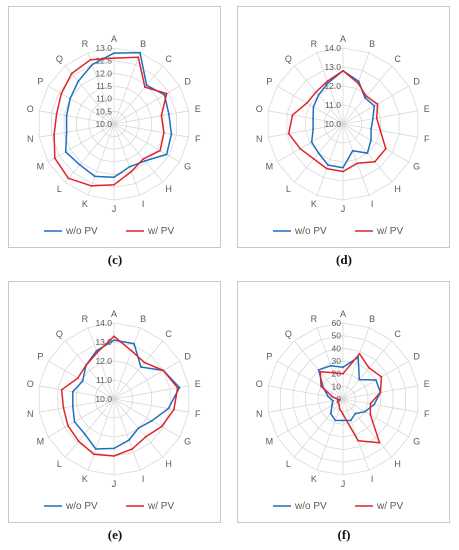 The height and width of the screenshot is (550, 459). I want to click on category-label: E, so click(427, 384).